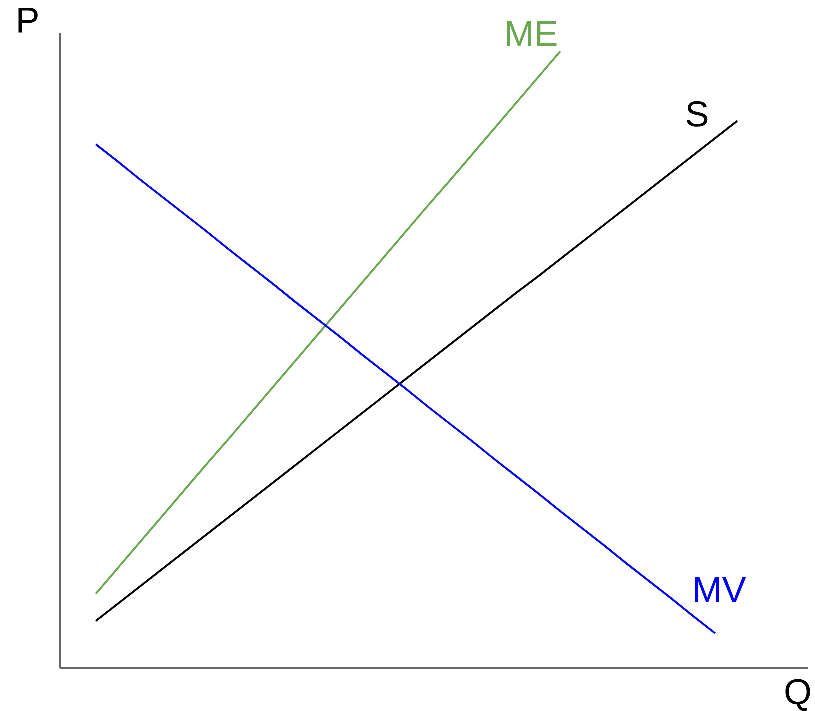 The width and height of the screenshot is (815, 711). What do you see at coordinates (798, 695) in the screenshot?
I see `x-axis-title: Q` at bounding box center [798, 695].